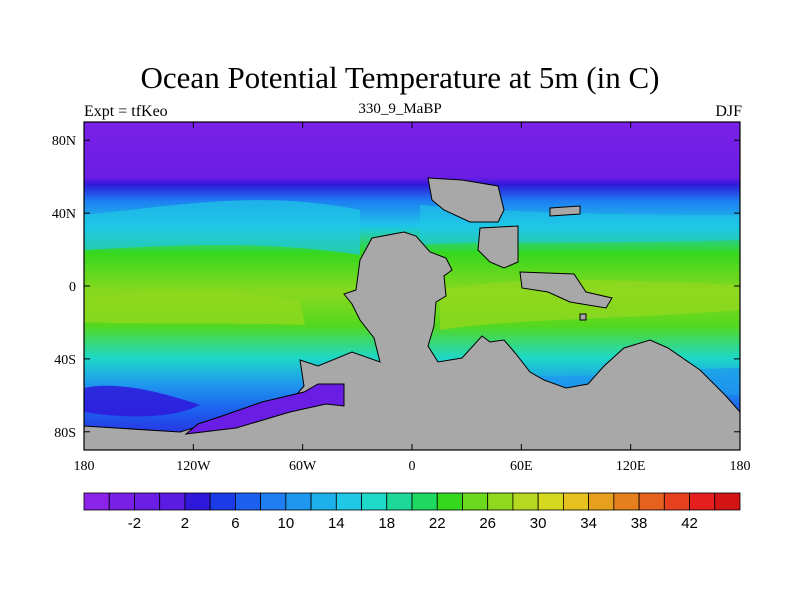  Describe the element at coordinates (64, 141) in the screenshot. I see `lat-tick-label: 80N` at that location.